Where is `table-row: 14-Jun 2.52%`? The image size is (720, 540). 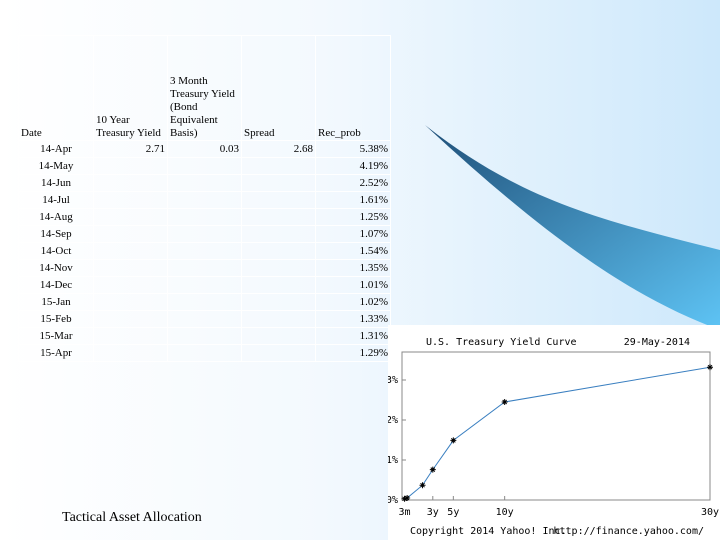
table-row: 14-Jun 2.52% is located at coordinates (204, 183).